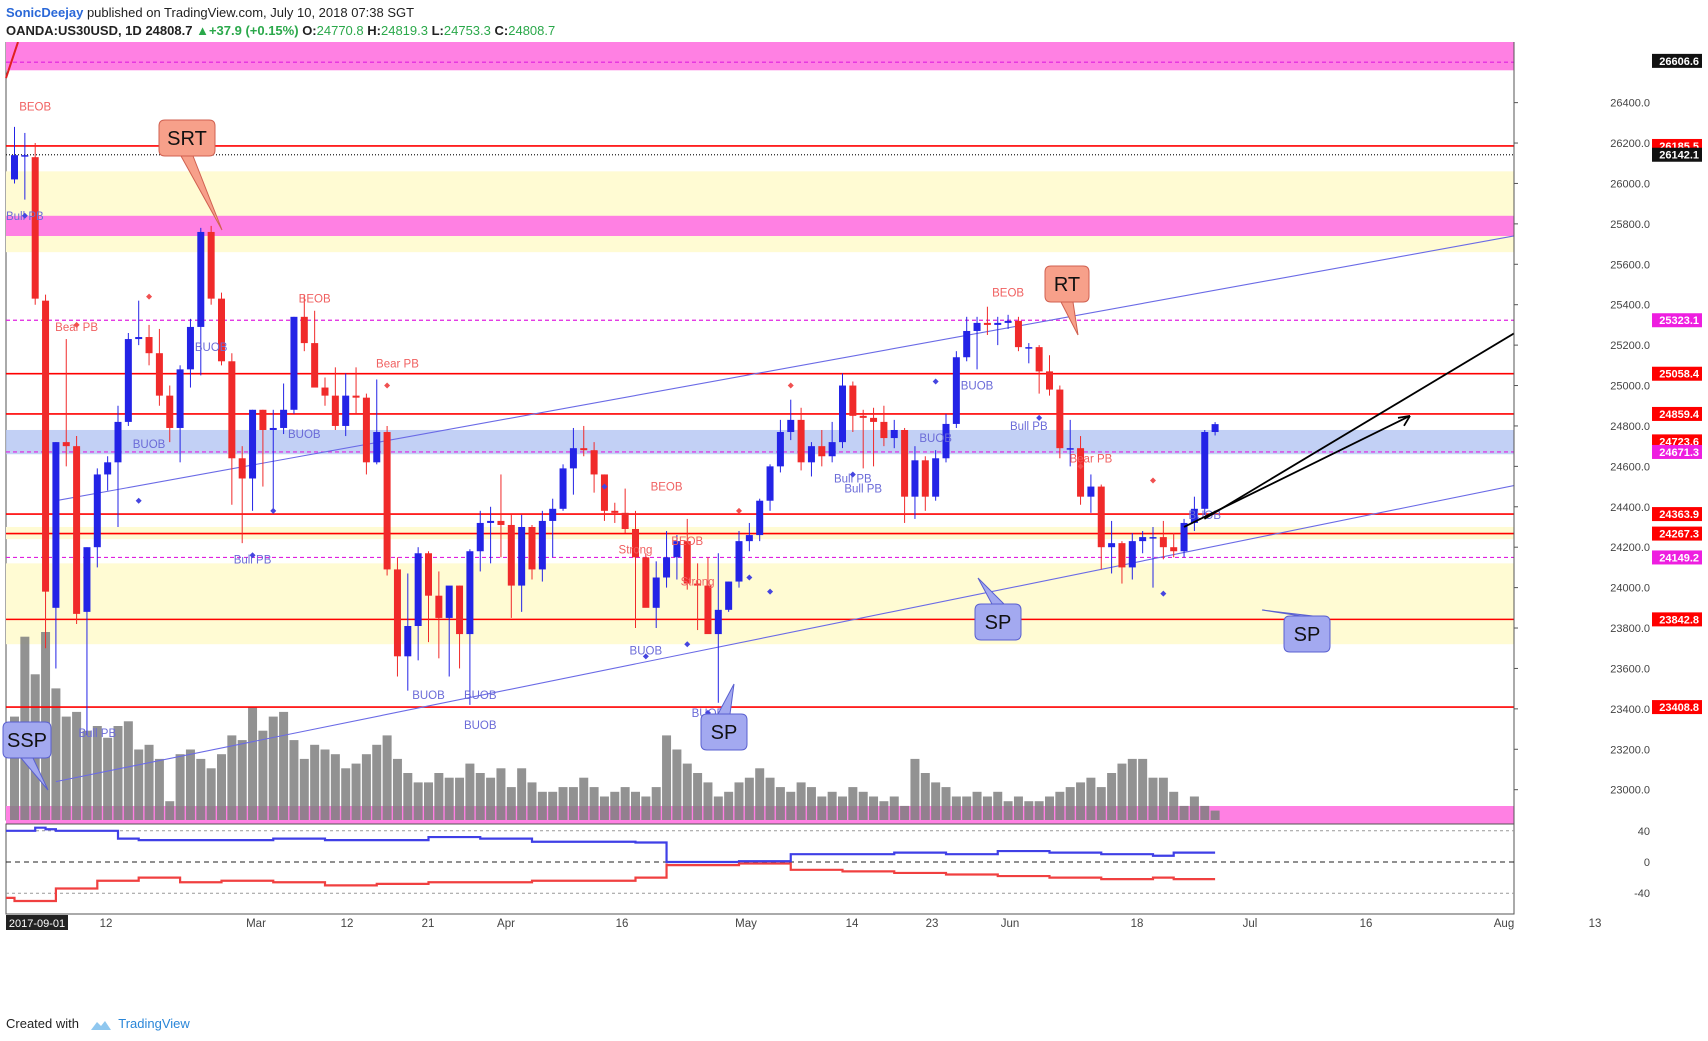 This screenshot has width=1708, height=1041. Describe the element at coordinates (1630, 508) in the screenshot. I see `price-tick-label: 24400.0` at that location.